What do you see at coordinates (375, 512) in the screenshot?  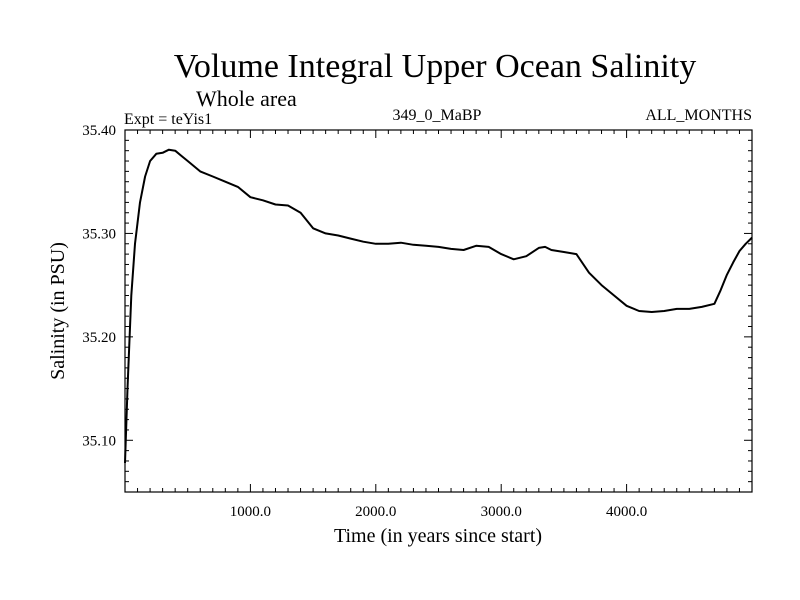 I see `x-tick-label: 2000.0` at bounding box center [375, 512].